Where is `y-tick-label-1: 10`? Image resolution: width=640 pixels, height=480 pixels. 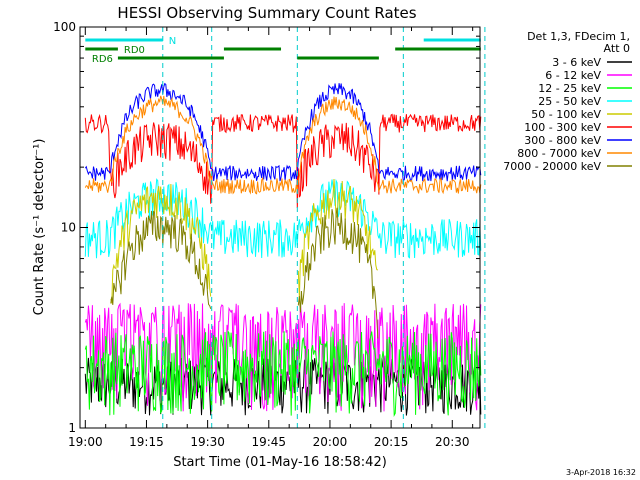 y-tick-label-1: 10 is located at coordinates (68, 228).